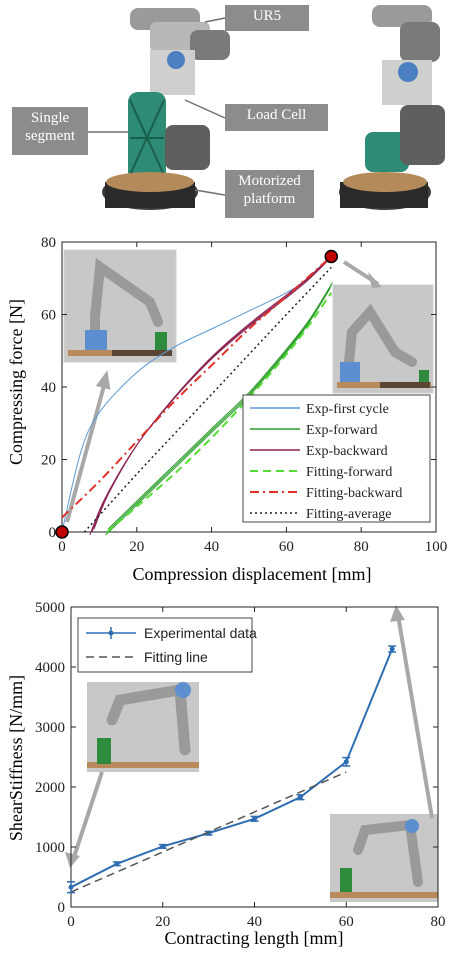 Image resolution: width=476 pixels, height=956 pixels. What do you see at coordinates (48, 388) in the screenshot?
I see `chart1-y-tick-label: 40` at bounding box center [48, 388].